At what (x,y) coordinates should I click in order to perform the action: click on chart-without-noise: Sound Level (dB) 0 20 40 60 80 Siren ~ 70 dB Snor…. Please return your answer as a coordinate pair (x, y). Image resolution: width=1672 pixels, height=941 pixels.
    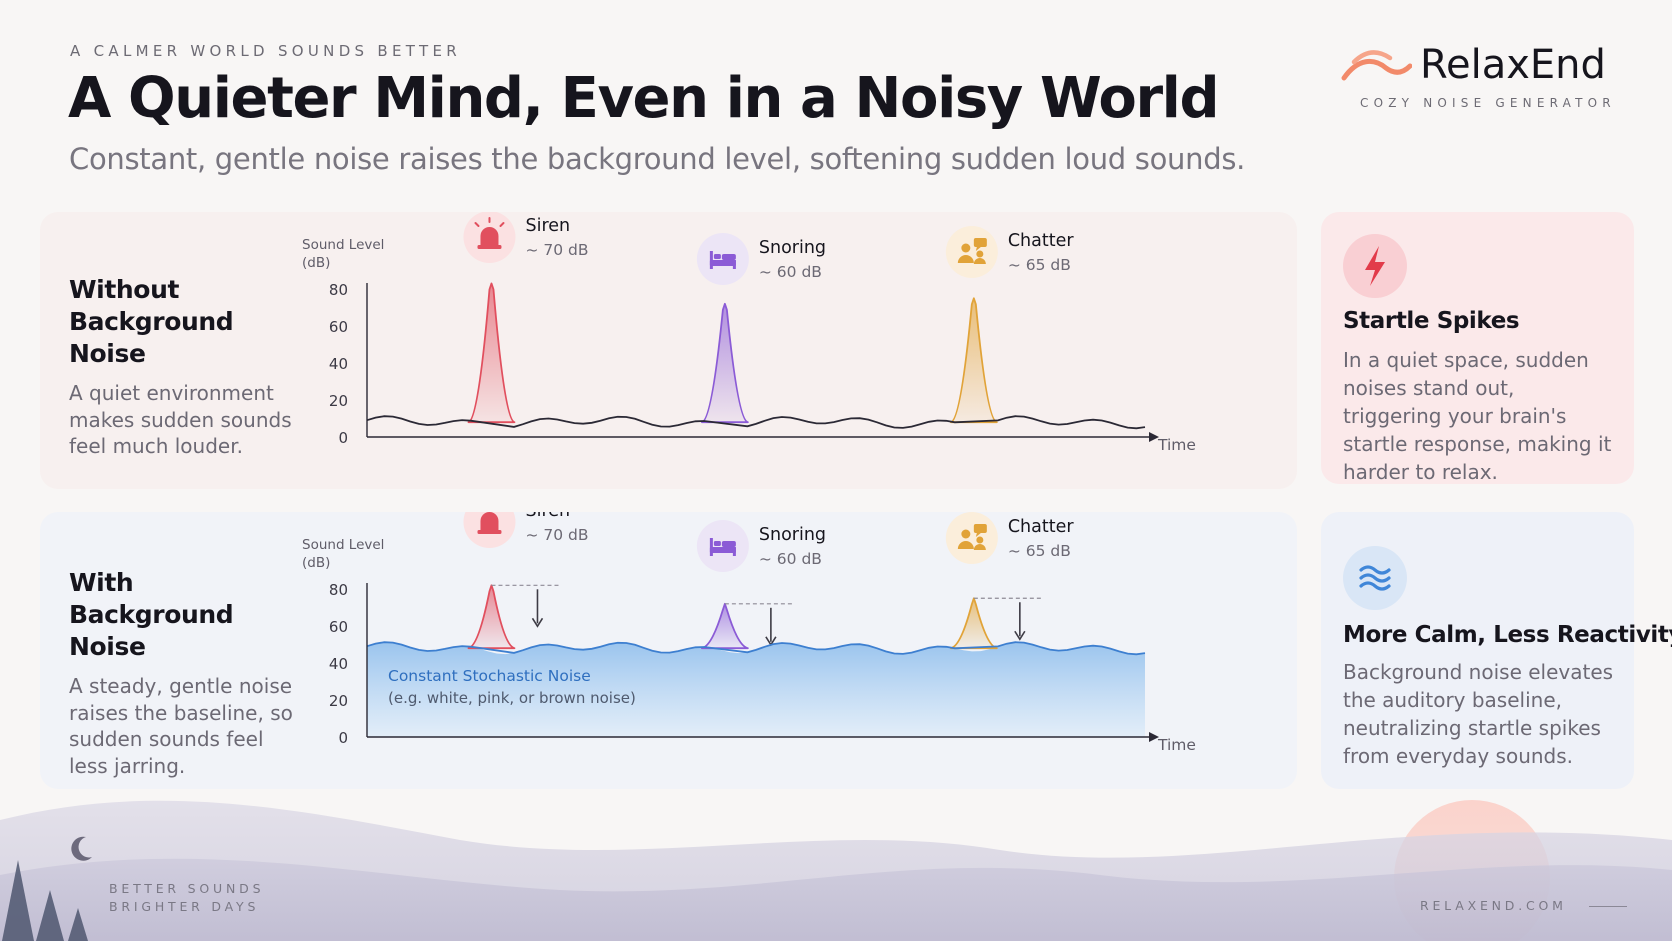
    Looking at the image, I should click on (749, 333).